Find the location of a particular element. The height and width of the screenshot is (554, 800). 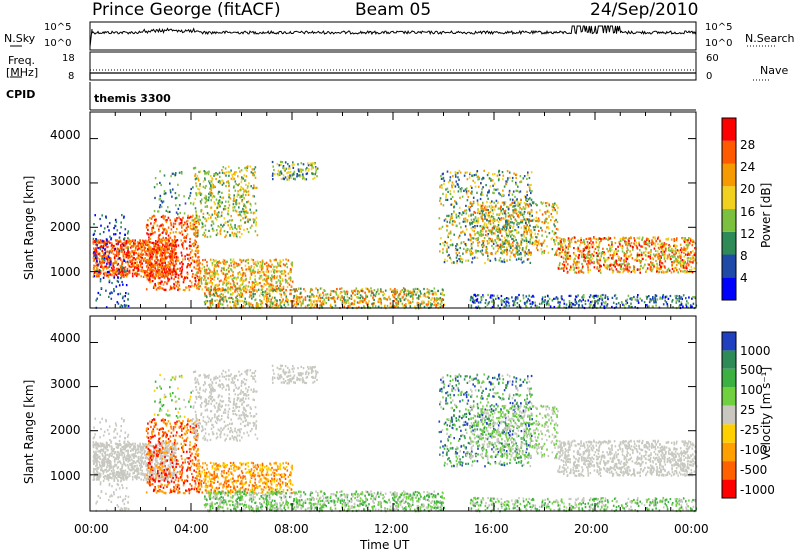

velocity-cbar-tick: 25 is located at coordinates (748, 410).